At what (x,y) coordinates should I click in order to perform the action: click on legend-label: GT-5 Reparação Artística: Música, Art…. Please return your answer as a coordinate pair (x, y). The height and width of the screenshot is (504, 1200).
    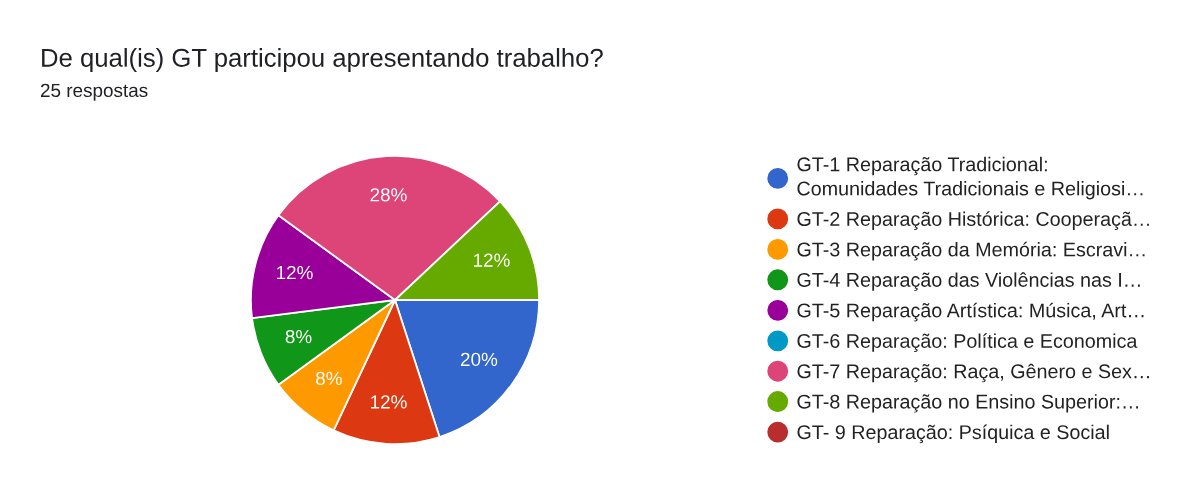
    Looking at the image, I should click on (970, 312).